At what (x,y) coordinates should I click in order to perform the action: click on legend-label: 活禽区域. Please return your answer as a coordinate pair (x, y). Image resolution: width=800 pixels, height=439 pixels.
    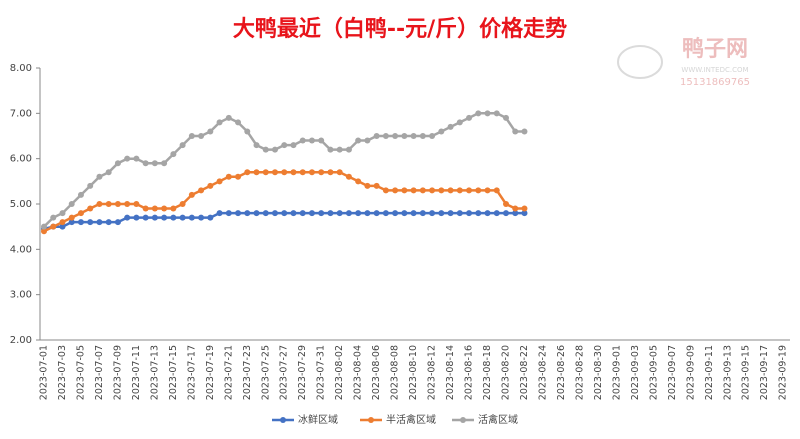
    Looking at the image, I should click on (498, 419).